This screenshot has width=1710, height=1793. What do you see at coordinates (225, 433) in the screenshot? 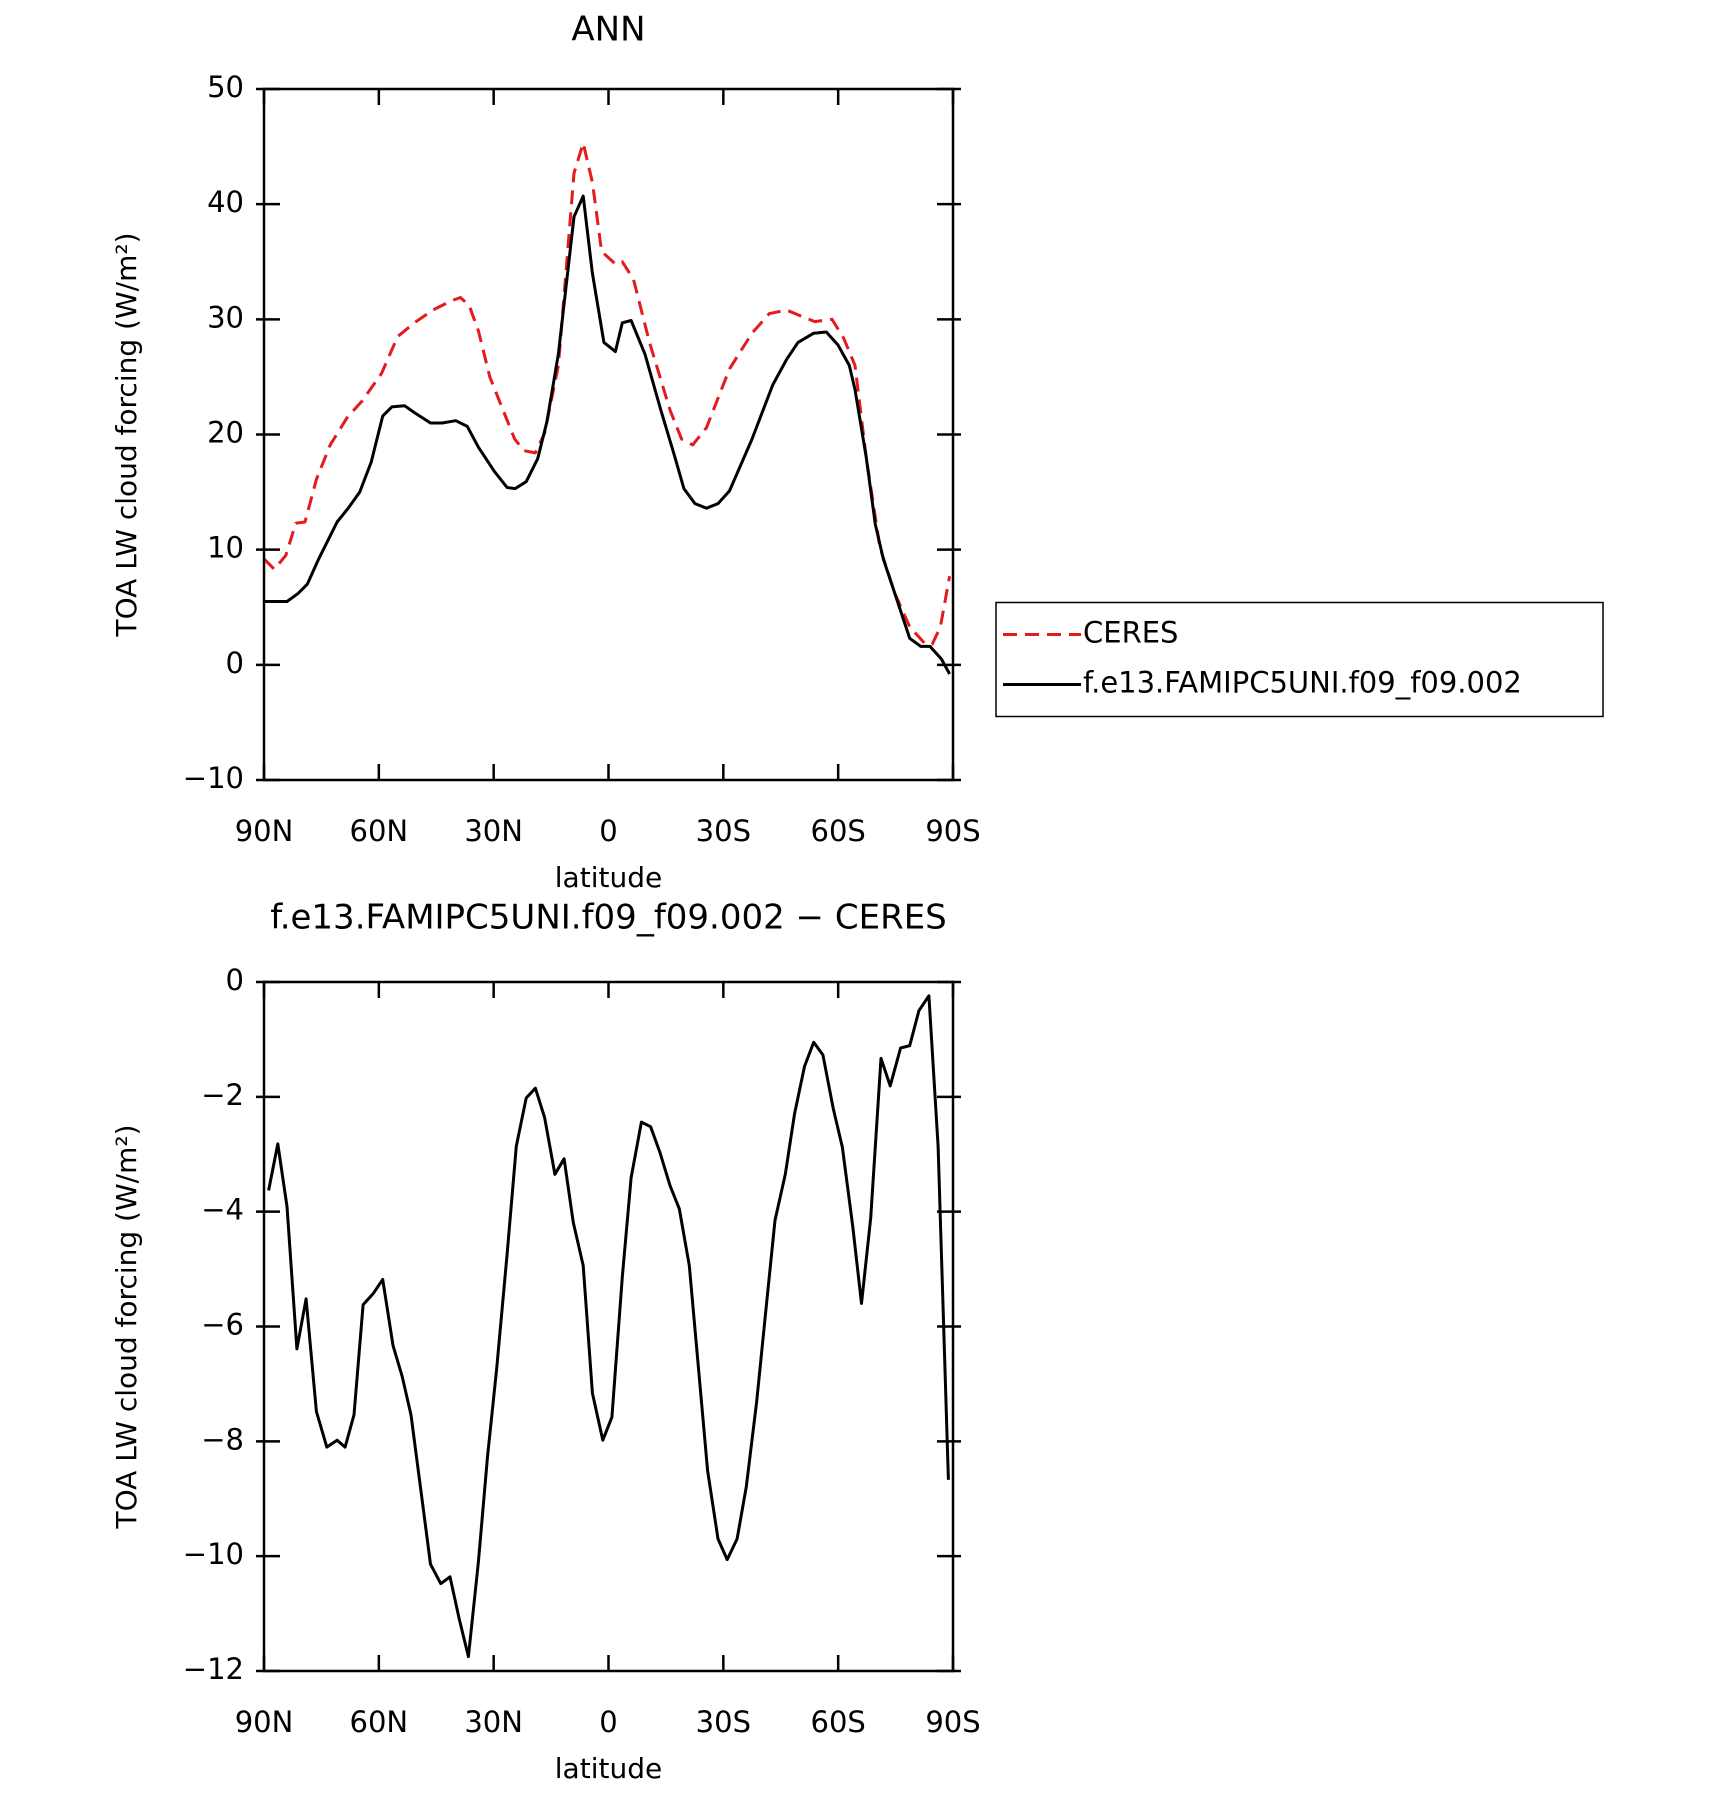
I see `y-tick-label: 20` at bounding box center [225, 433].